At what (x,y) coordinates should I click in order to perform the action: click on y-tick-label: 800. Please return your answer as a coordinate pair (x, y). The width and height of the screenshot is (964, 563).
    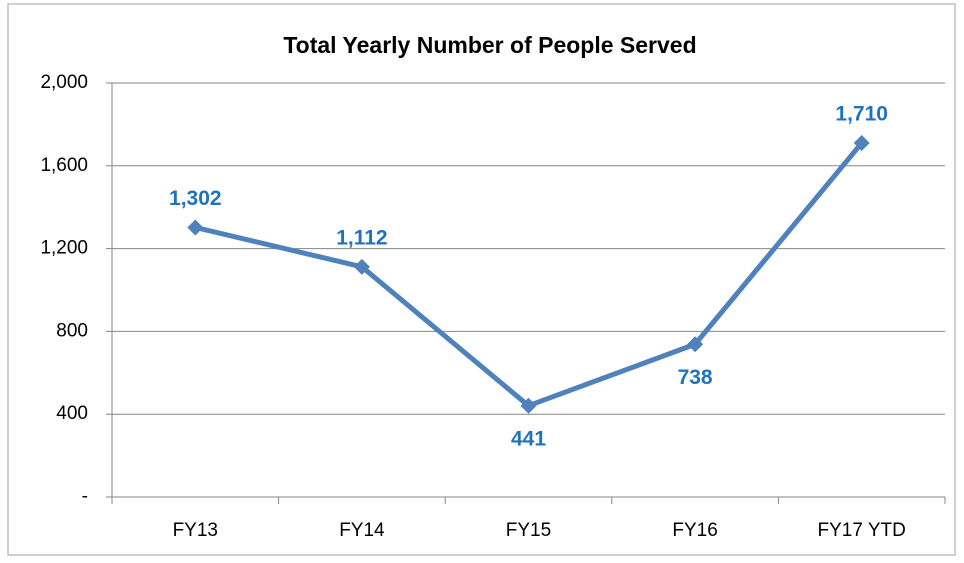
    Looking at the image, I should click on (72, 330).